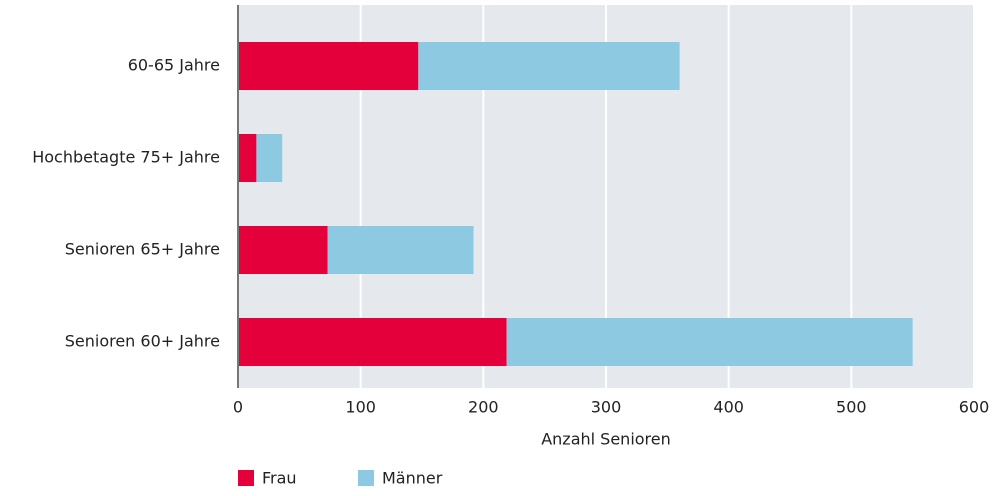  What do you see at coordinates (606, 407) in the screenshot?
I see `x-tick-label: 300` at bounding box center [606, 407].